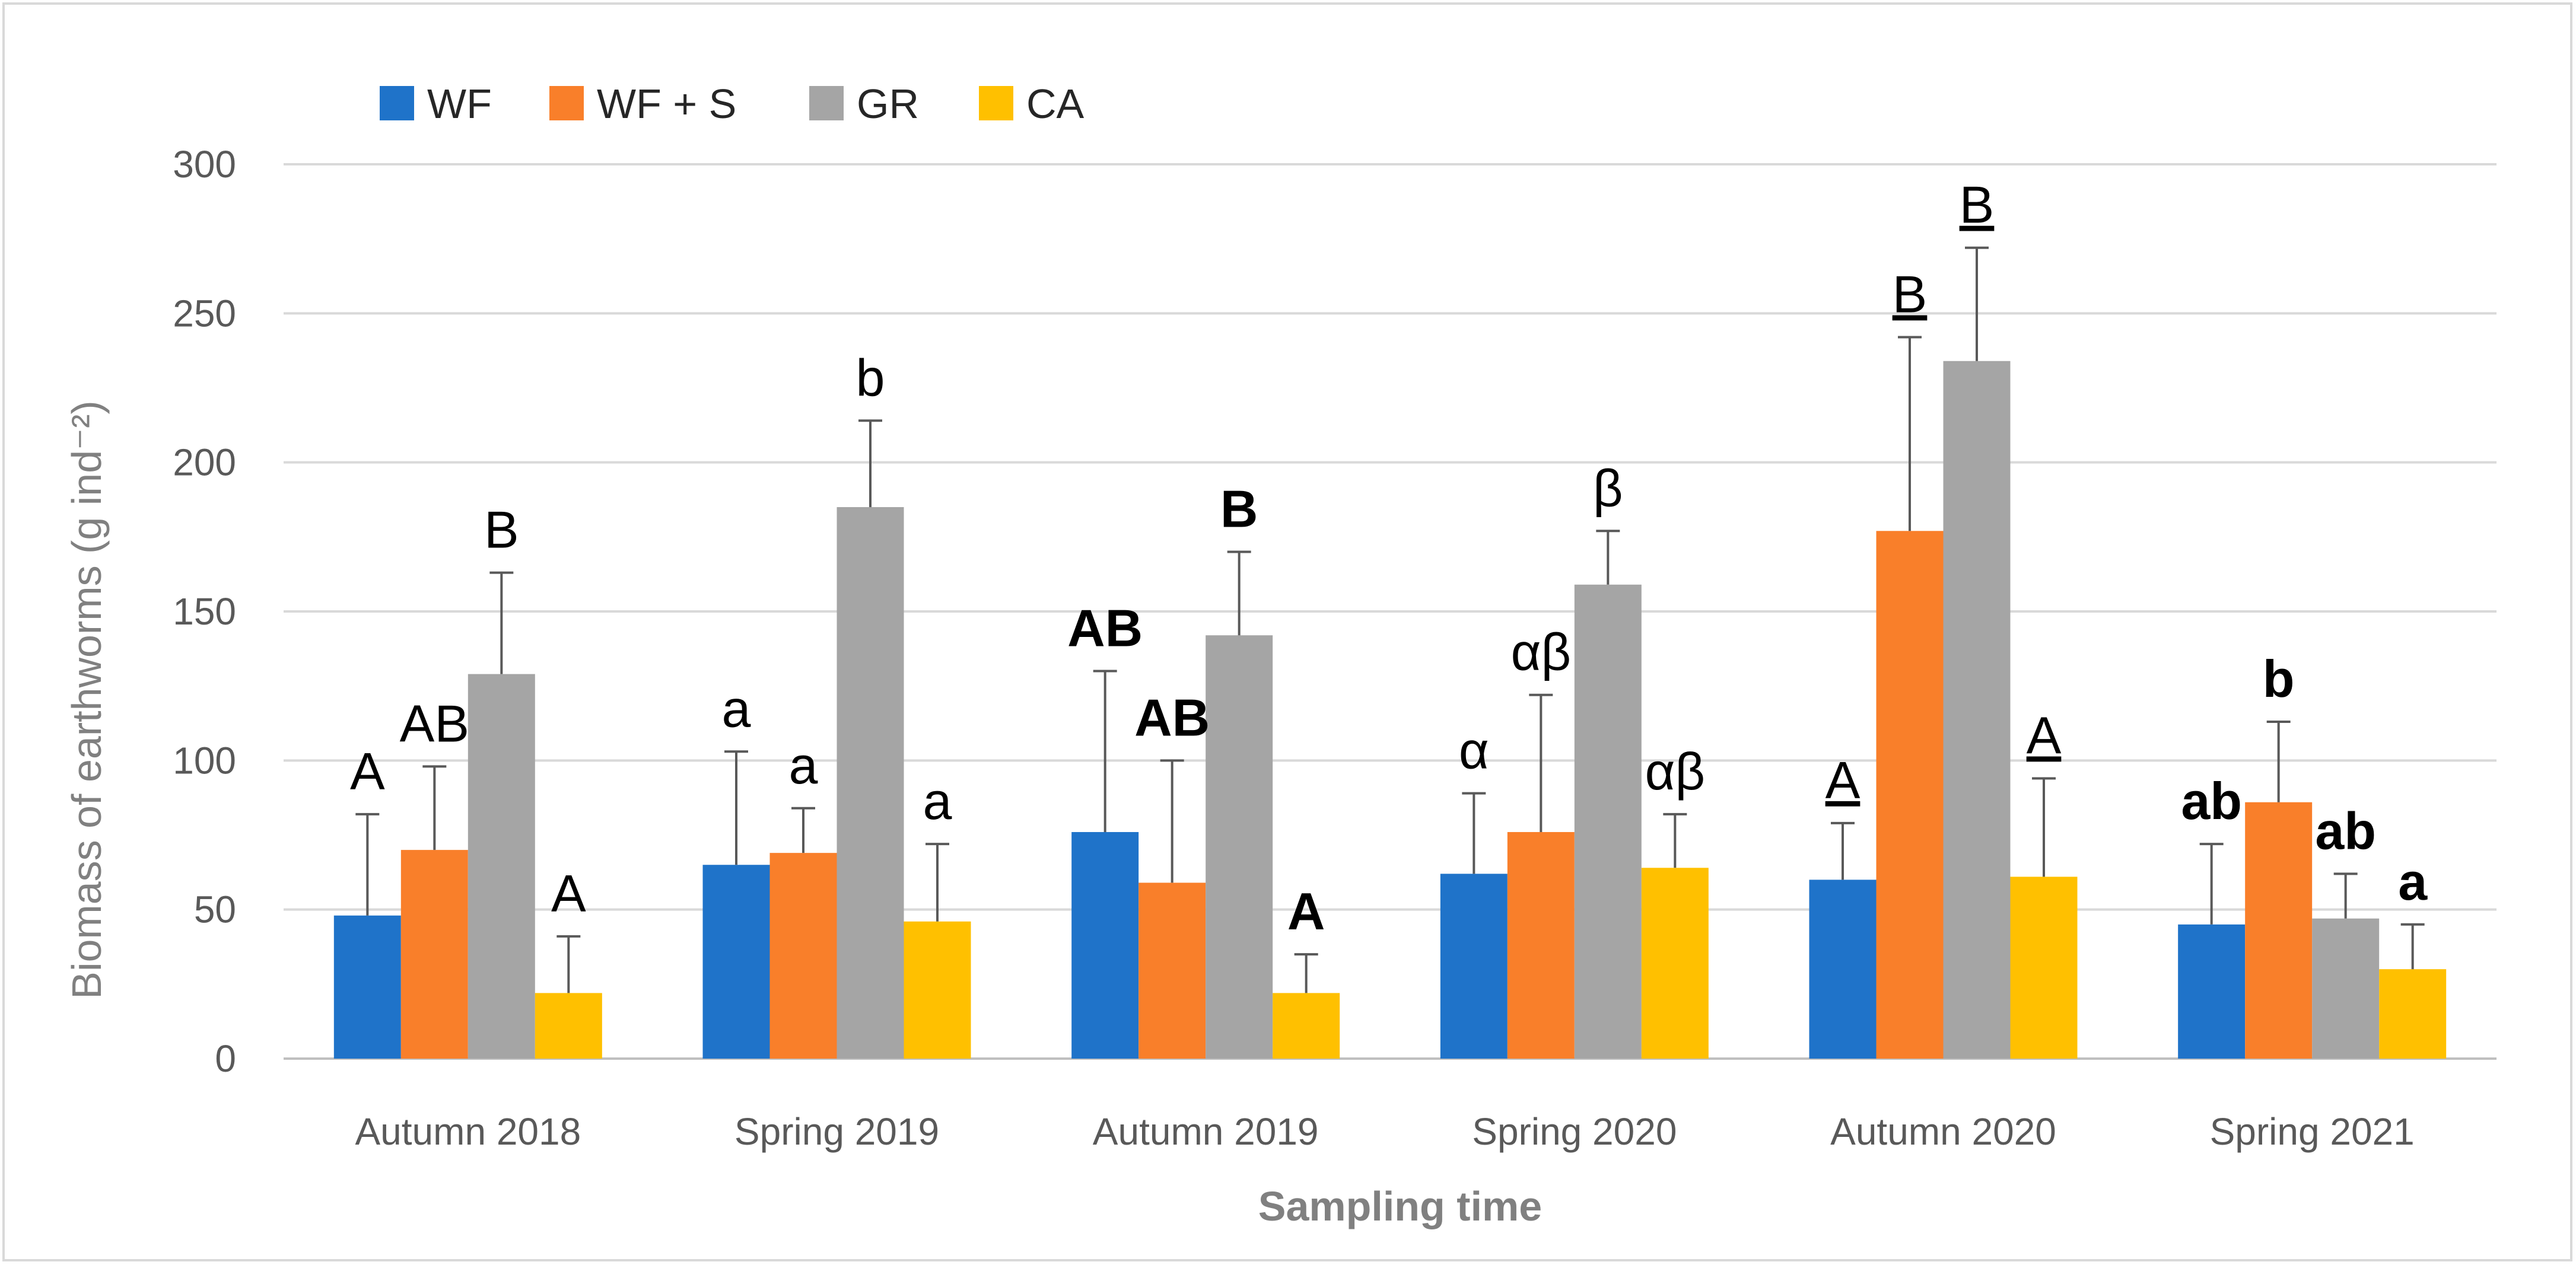 Image resolution: width=2576 pixels, height=1265 pixels. Describe the element at coordinates (1474, 750) in the screenshot. I see `significance-label: α` at that location.